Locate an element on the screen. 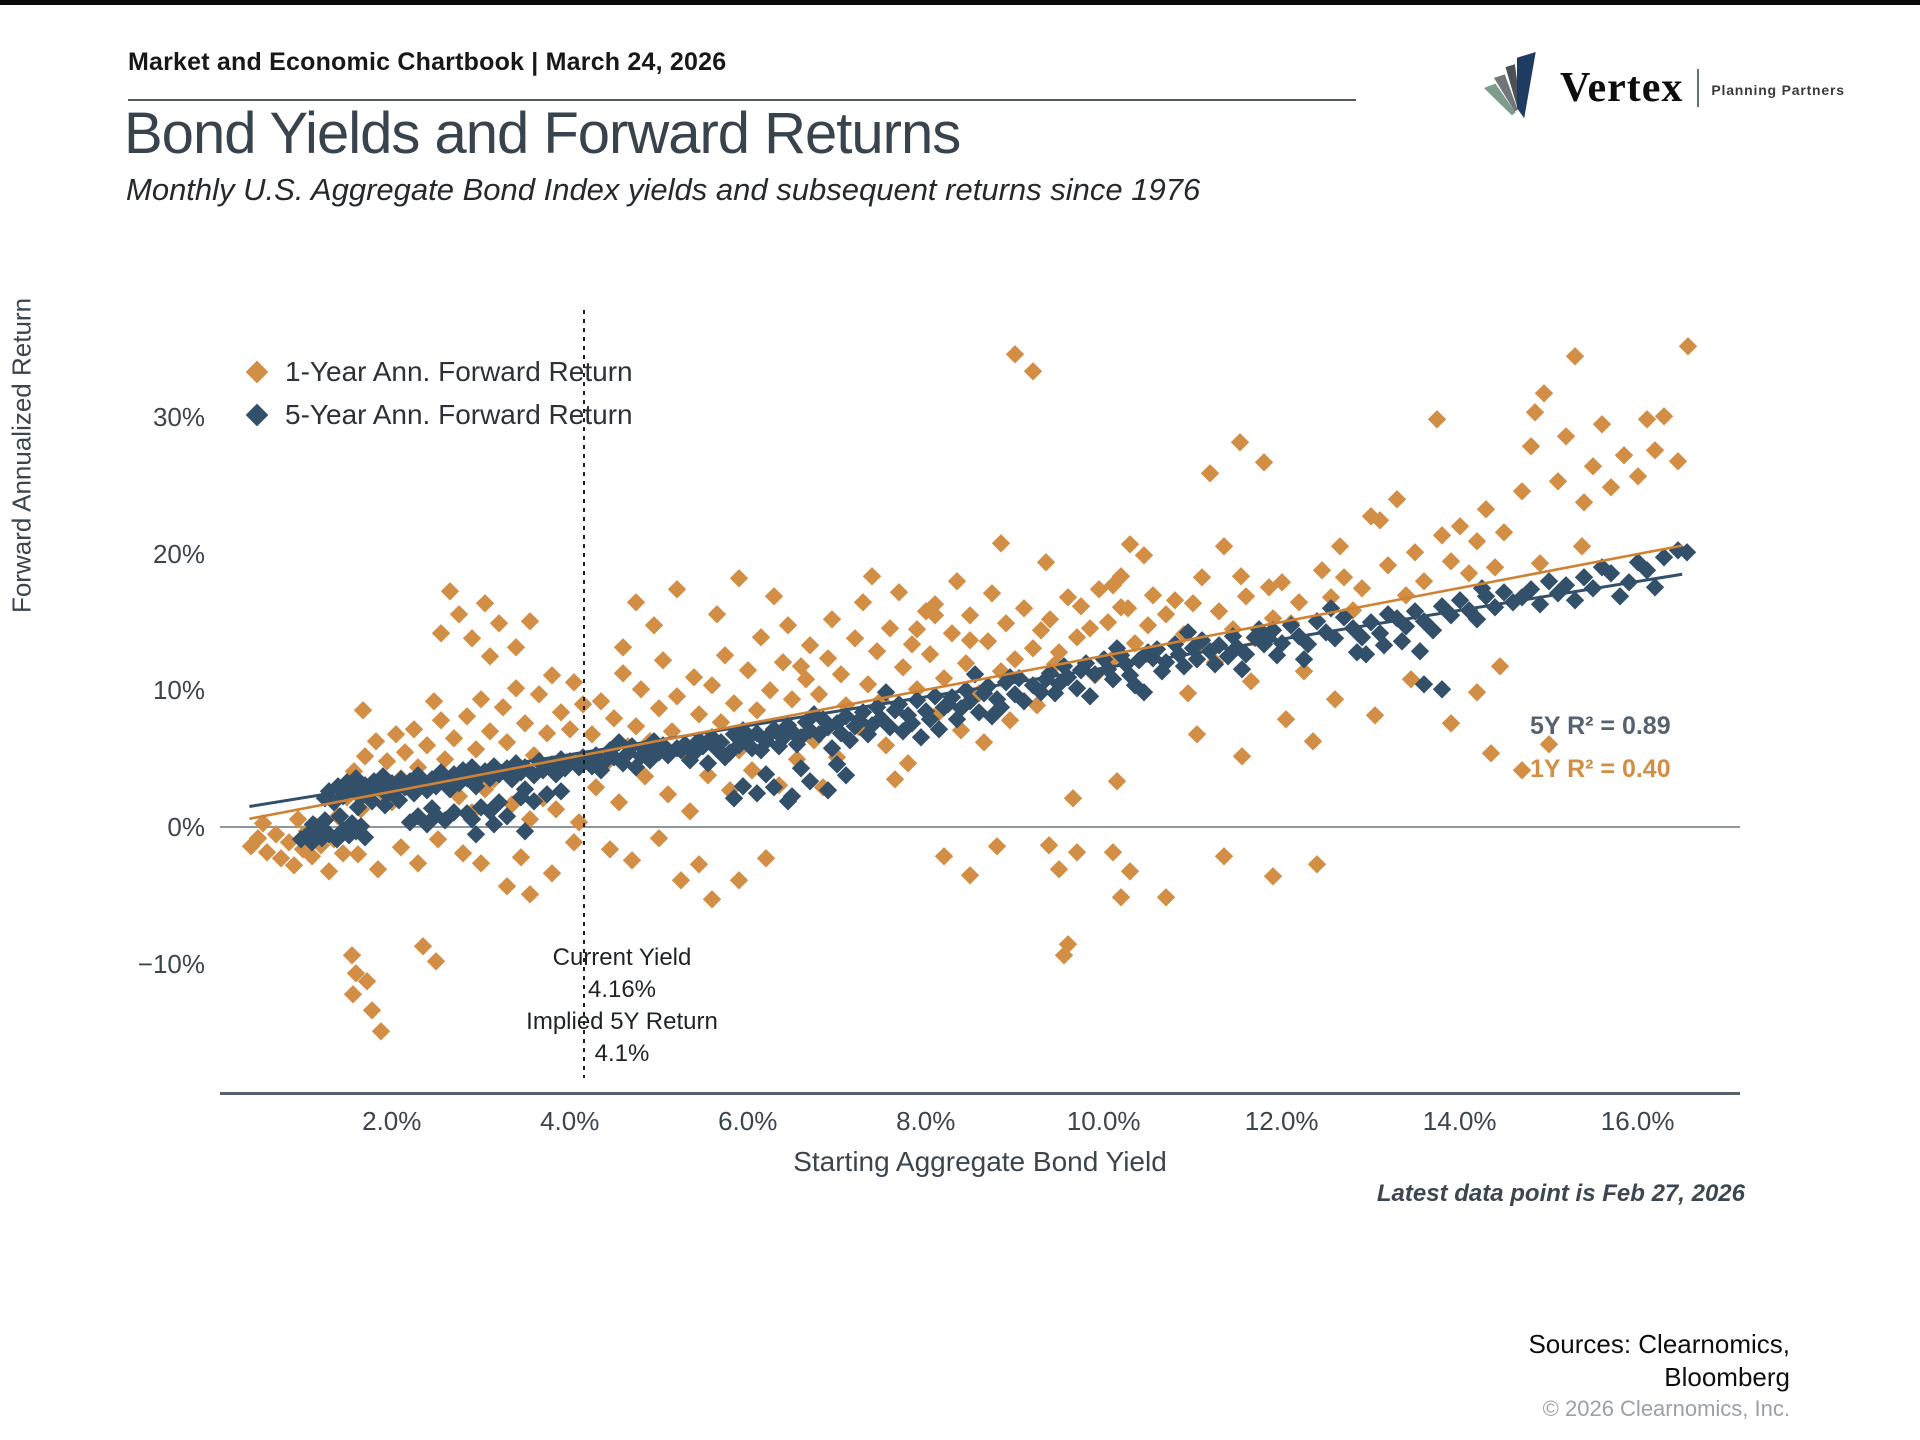 This screenshot has width=1920, height=1440. sources-note: Sources: Clearnomics, Bloomberg is located at coordinates (1490, 1361).